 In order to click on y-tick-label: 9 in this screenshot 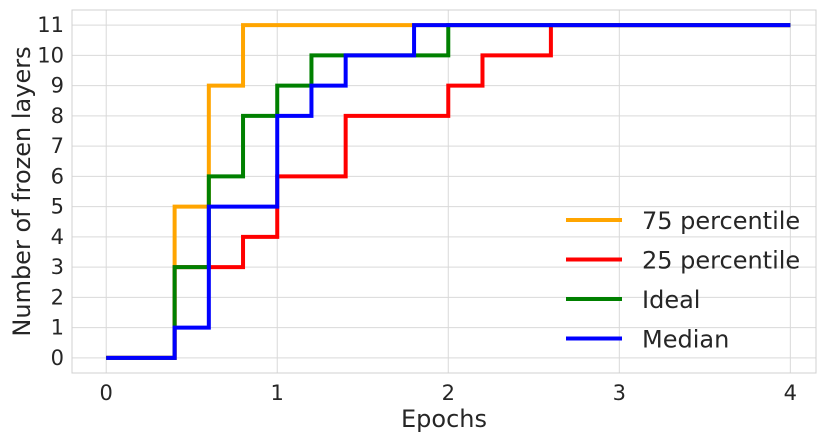, I will do `click(57, 86)`.